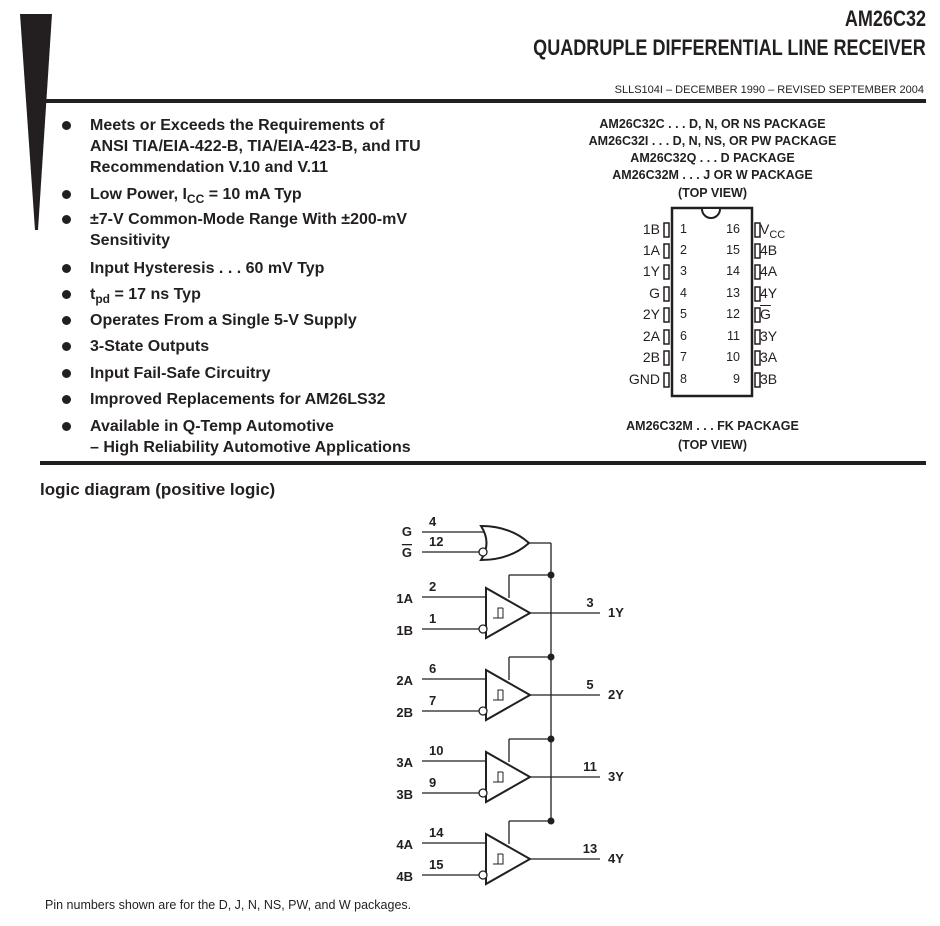 The image size is (940, 926). I want to click on feature-text: CC, so click(195, 199).